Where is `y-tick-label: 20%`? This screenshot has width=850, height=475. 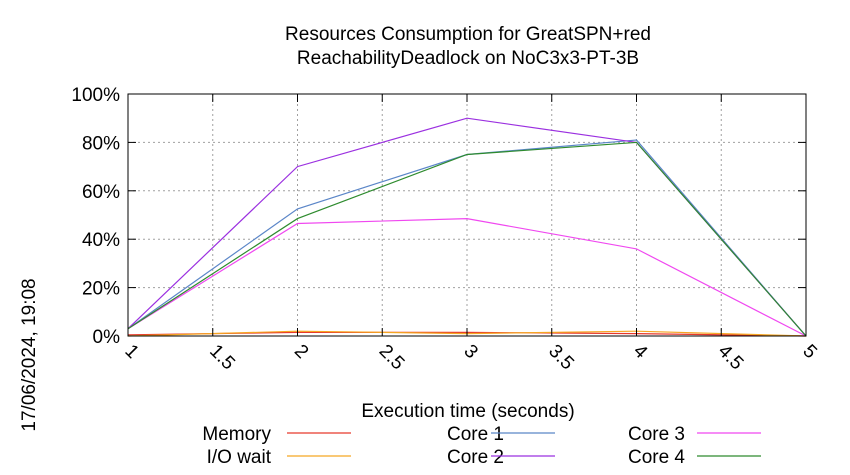
y-tick-label: 20% is located at coordinates (101, 289).